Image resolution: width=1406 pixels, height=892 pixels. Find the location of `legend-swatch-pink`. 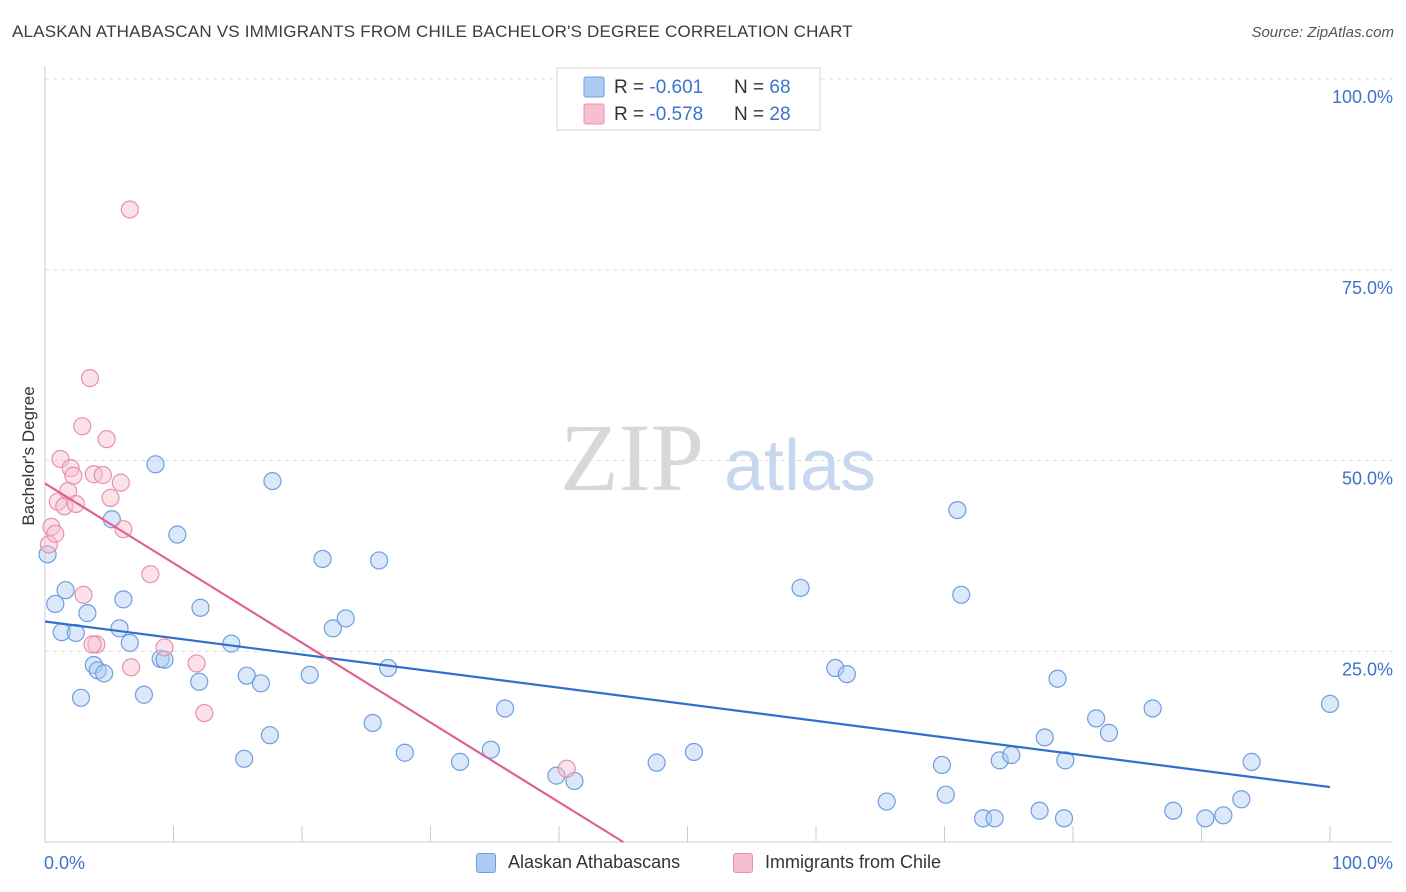

legend-swatch-pink is located at coordinates (594, 114).